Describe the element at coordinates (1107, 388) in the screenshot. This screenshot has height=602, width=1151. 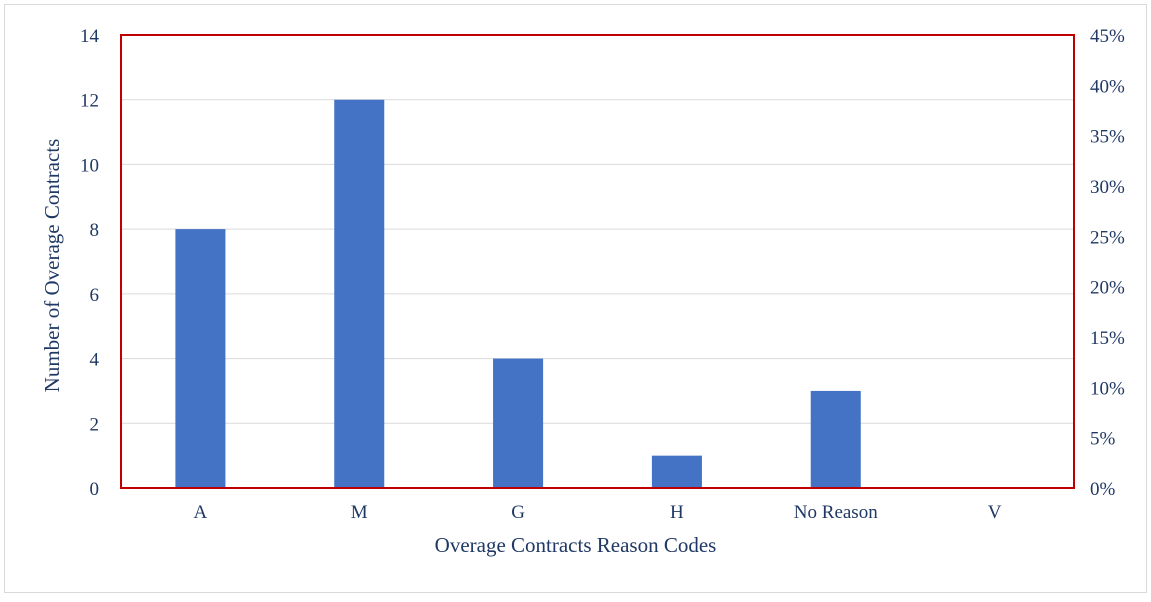
I see `y2-tick-label: 10%` at that location.